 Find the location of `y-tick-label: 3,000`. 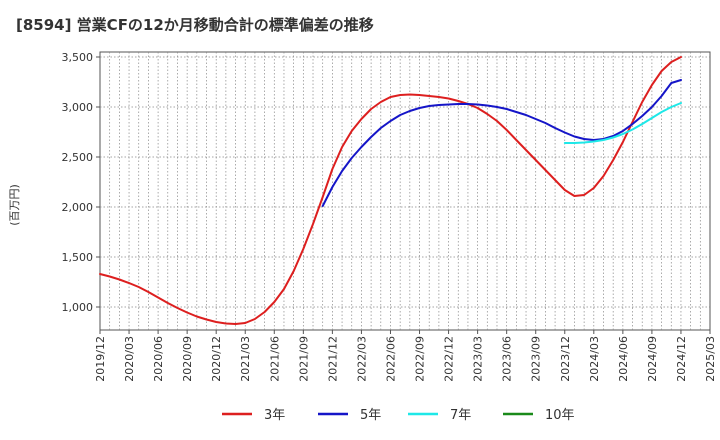

y-tick-label: 3,000 is located at coordinates (78, 107).